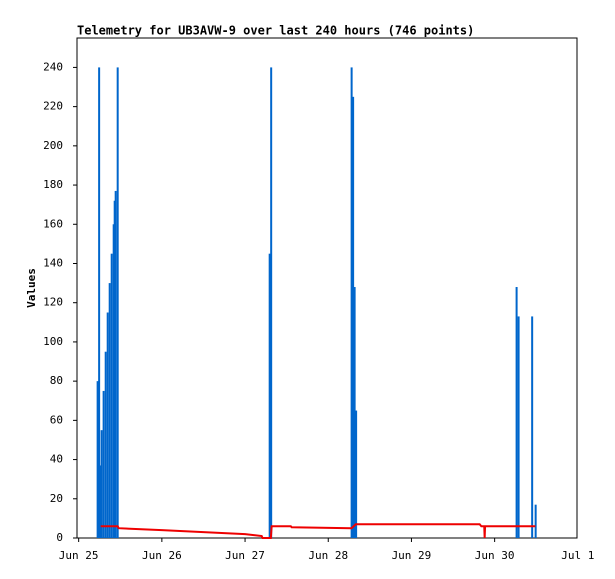  I want to click on x-tick-label: Jun 28, so click(328, 555).